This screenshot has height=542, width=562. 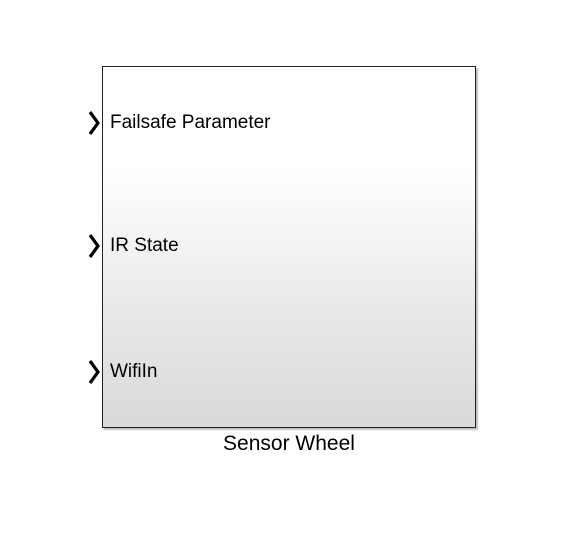 I want to click on input-port-label: IR State, so click(x=144, y=245).